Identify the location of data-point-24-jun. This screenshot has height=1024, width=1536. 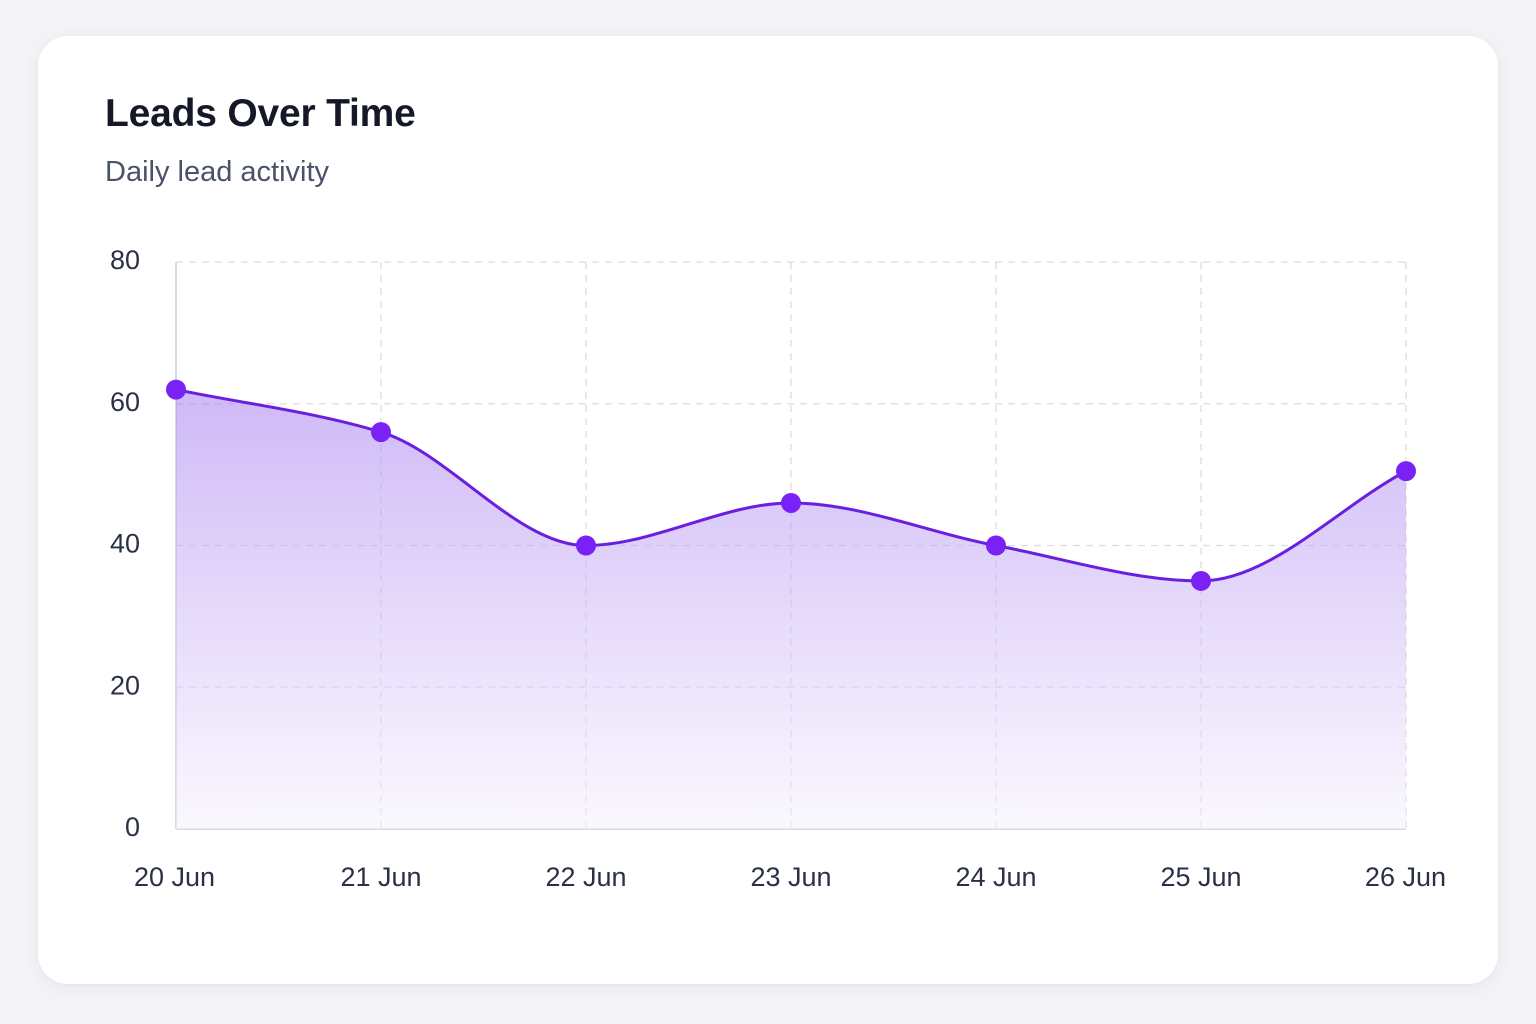
(996, 545).